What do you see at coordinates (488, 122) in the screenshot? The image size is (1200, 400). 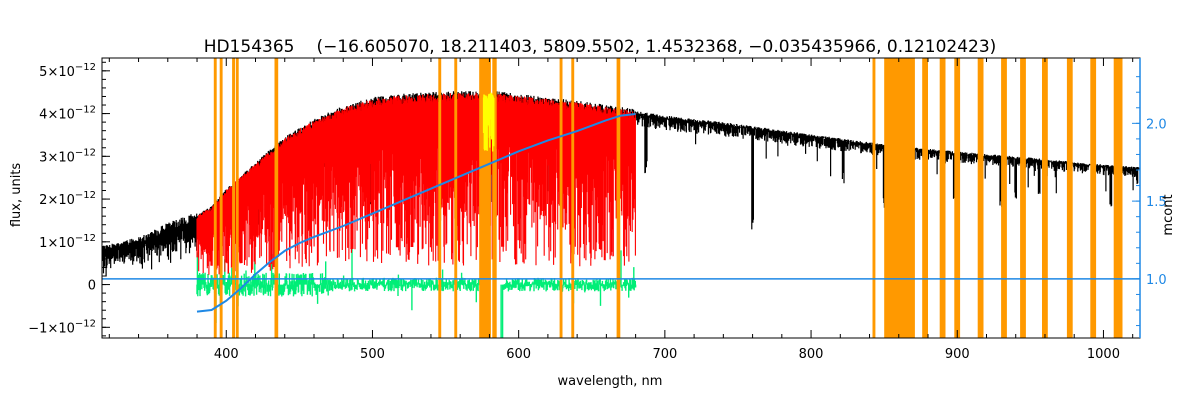 I see `highlight-series` at bounding box center [488, 122].